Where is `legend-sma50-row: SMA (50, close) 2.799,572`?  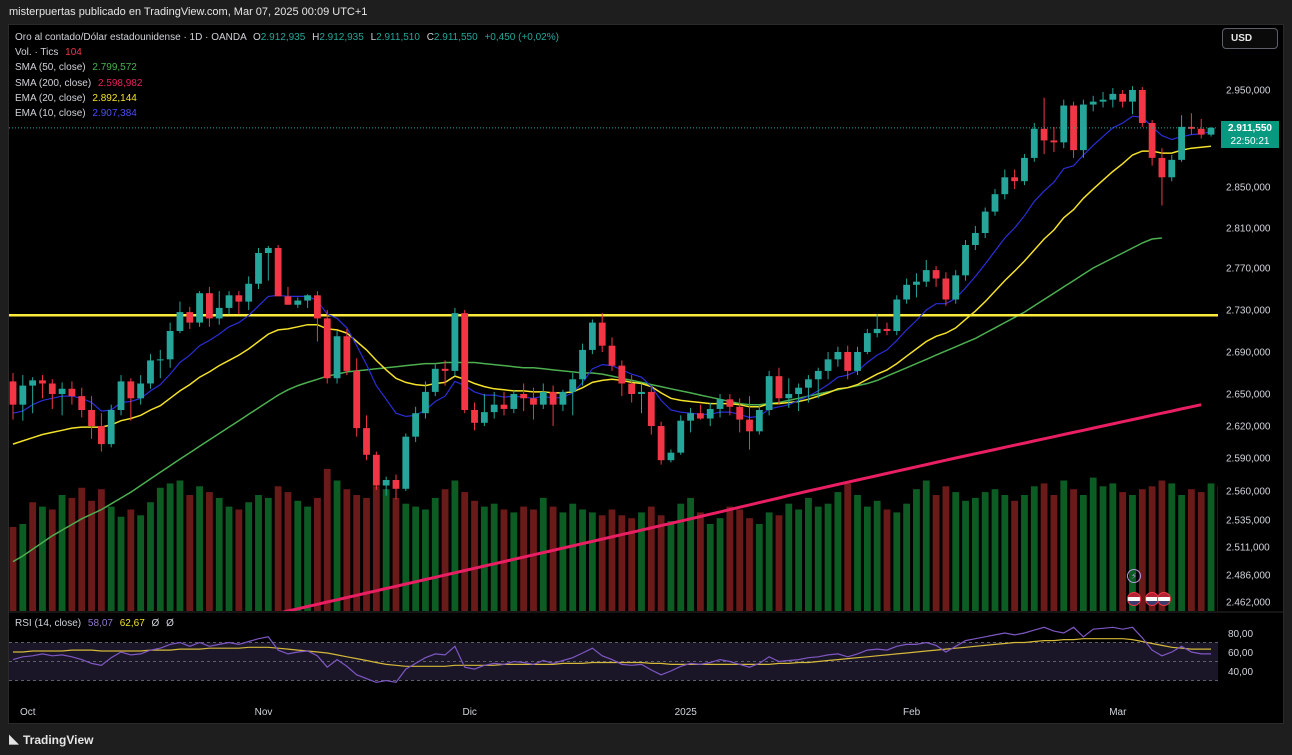 legend-sma50-row: SMA (50, close) 2.799,572 is located at coordinates (287, 67).